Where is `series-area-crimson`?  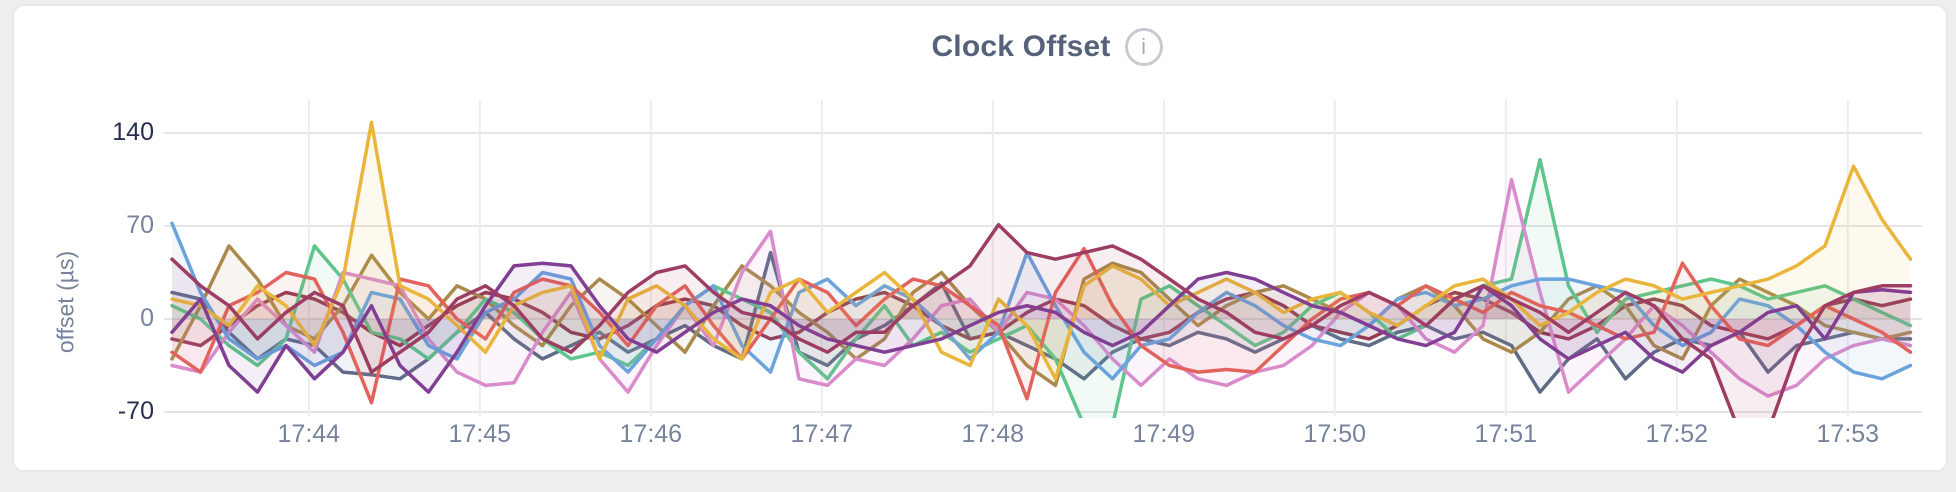 series-area-crimson is located at coordinates (1041, 319).